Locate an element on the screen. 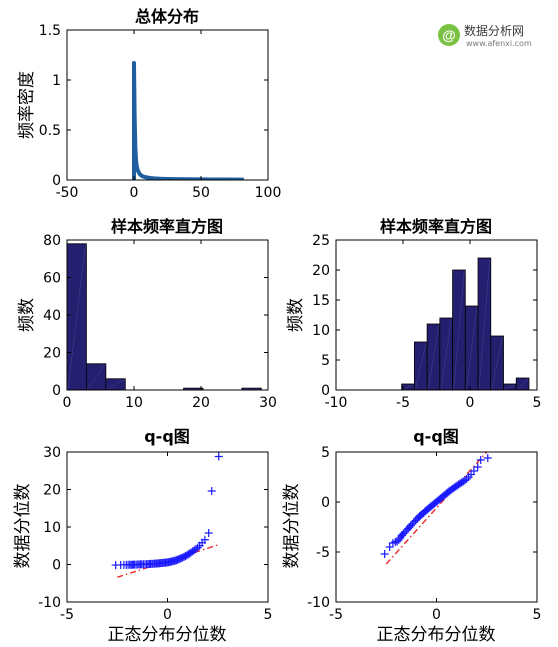  x-tick-label: 30 is located at coordinates (268, 403).